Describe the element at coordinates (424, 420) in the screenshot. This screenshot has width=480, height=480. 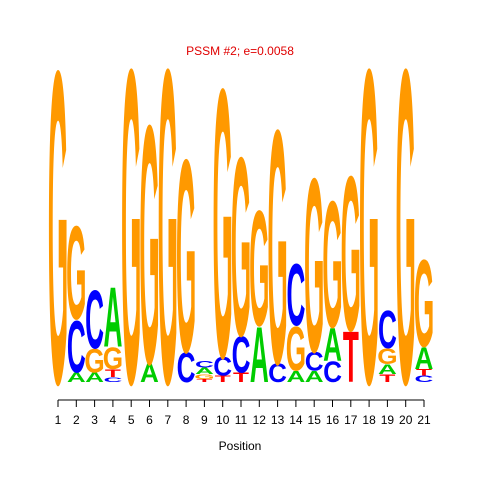
I see `x-tick-label: 21` at that location.